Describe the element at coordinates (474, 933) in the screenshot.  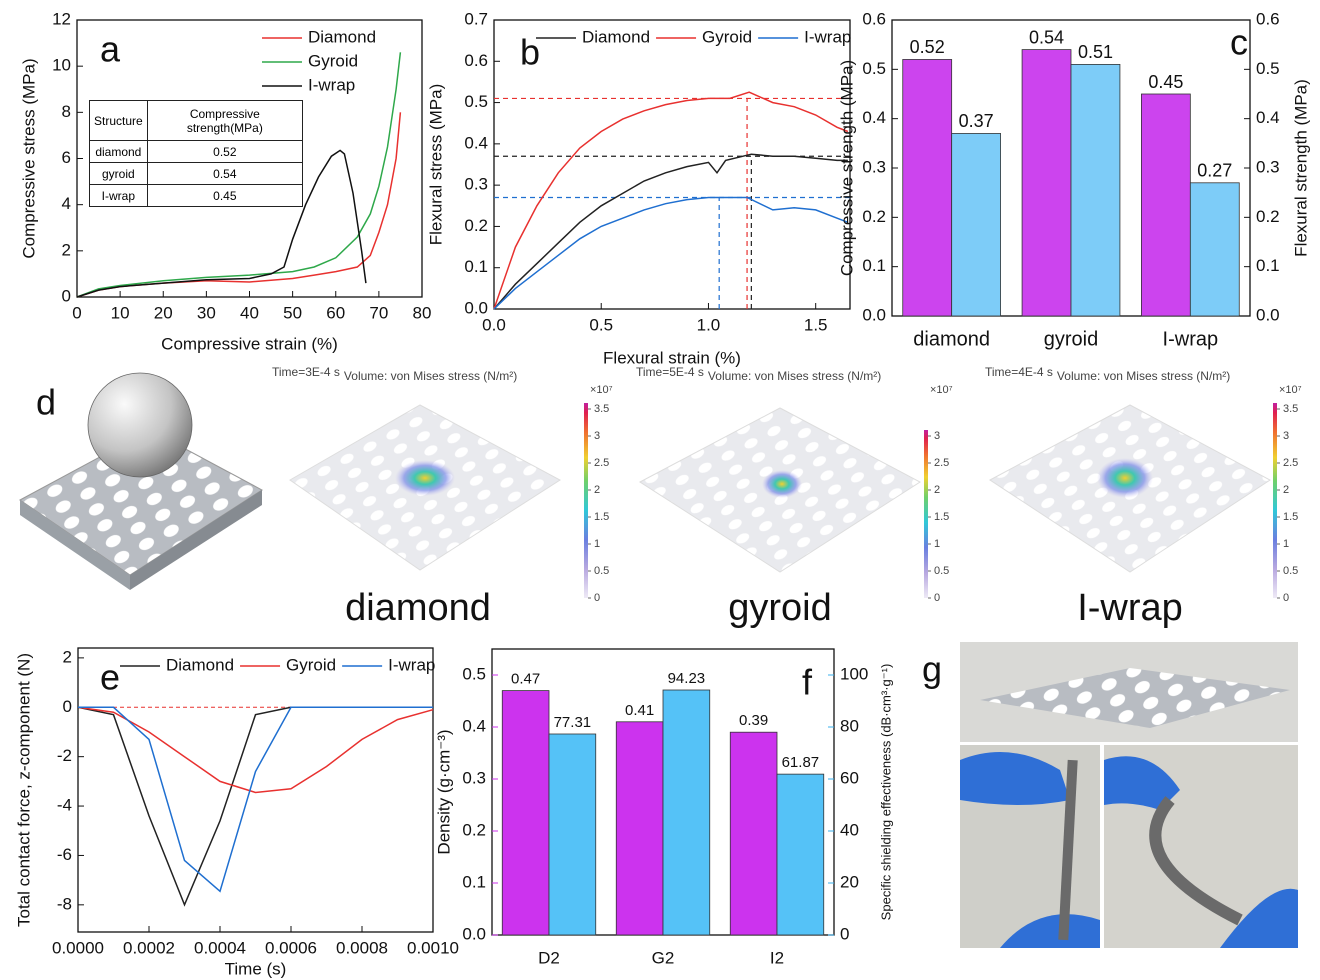
I see `y-tick-label: 0.0` at that location.